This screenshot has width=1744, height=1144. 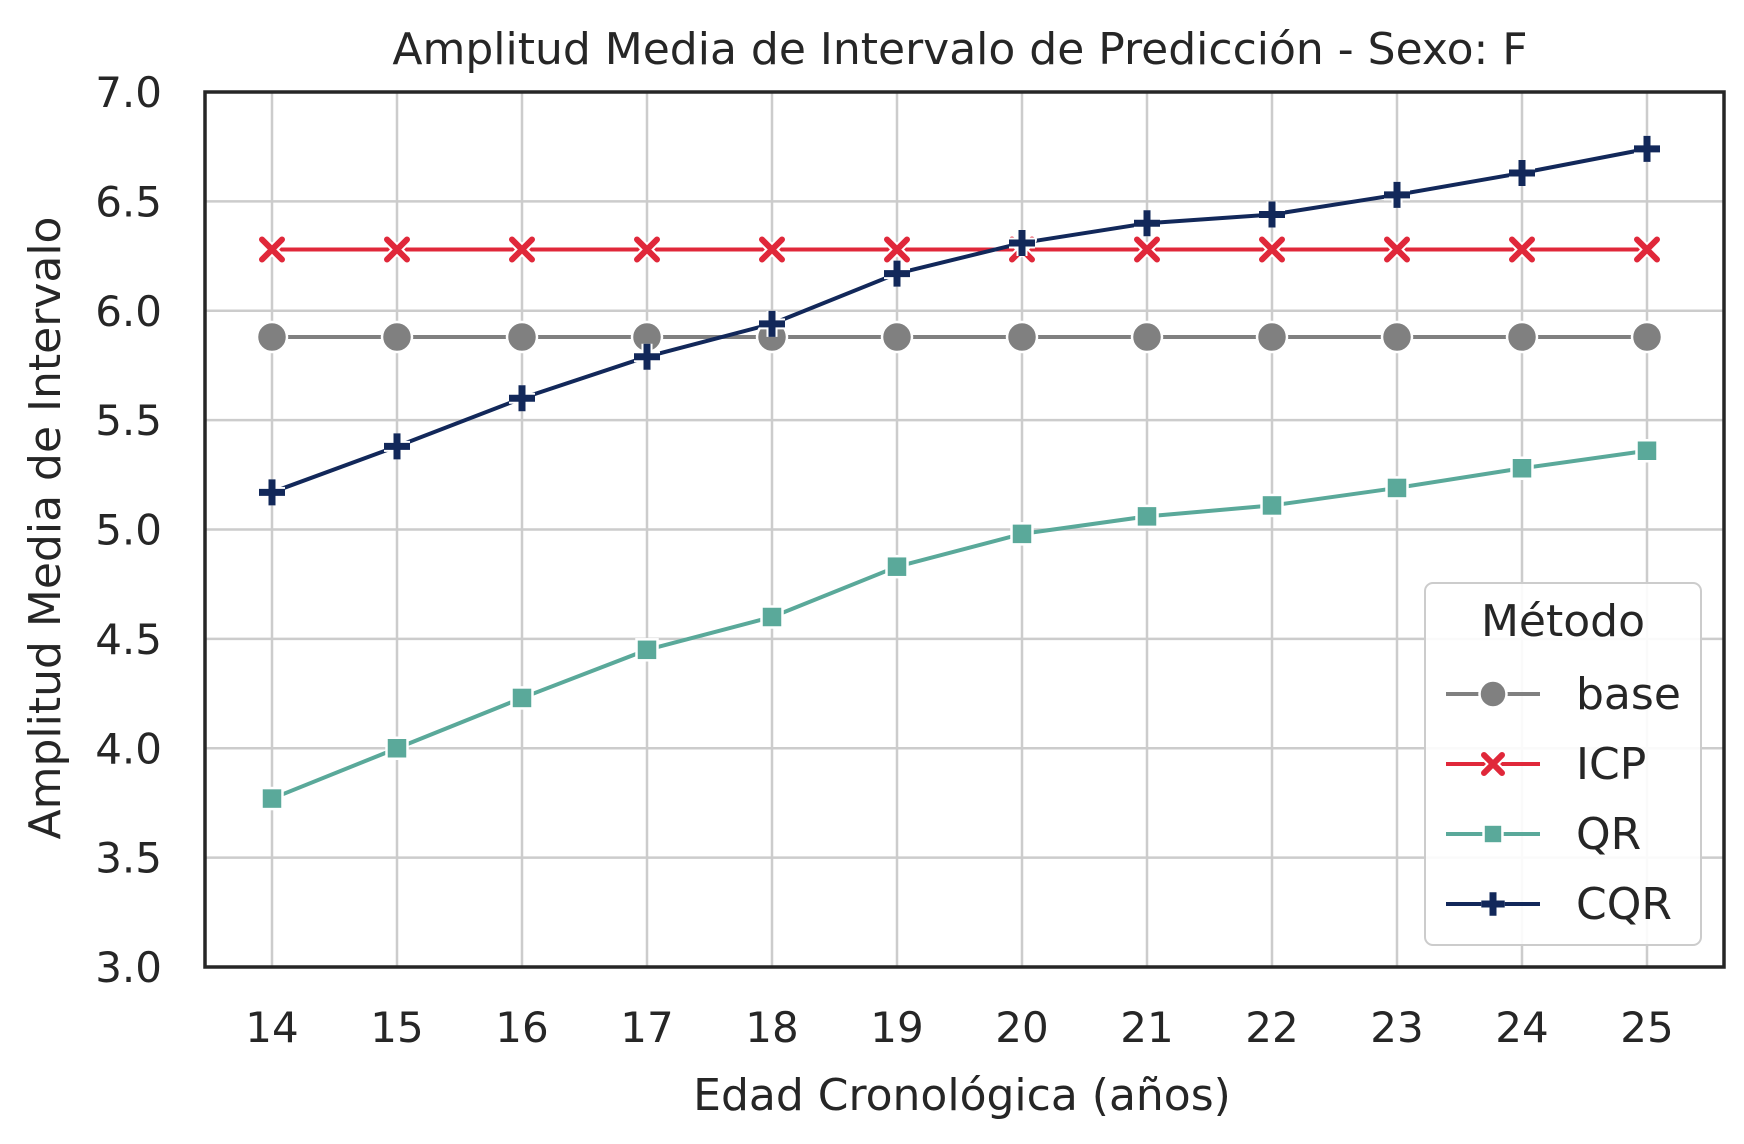 What do you see at coordinates (521, 1027) in the screenshot?
I see `x-tick-label: 16` at bounding box center [521, 1027].